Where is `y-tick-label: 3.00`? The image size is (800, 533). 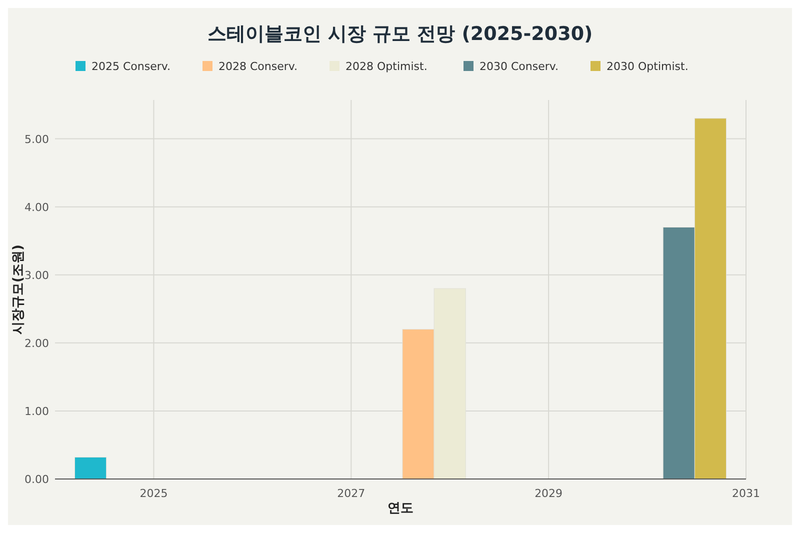
y-tick-label: 3.00 is located at coordinates (36, 275).